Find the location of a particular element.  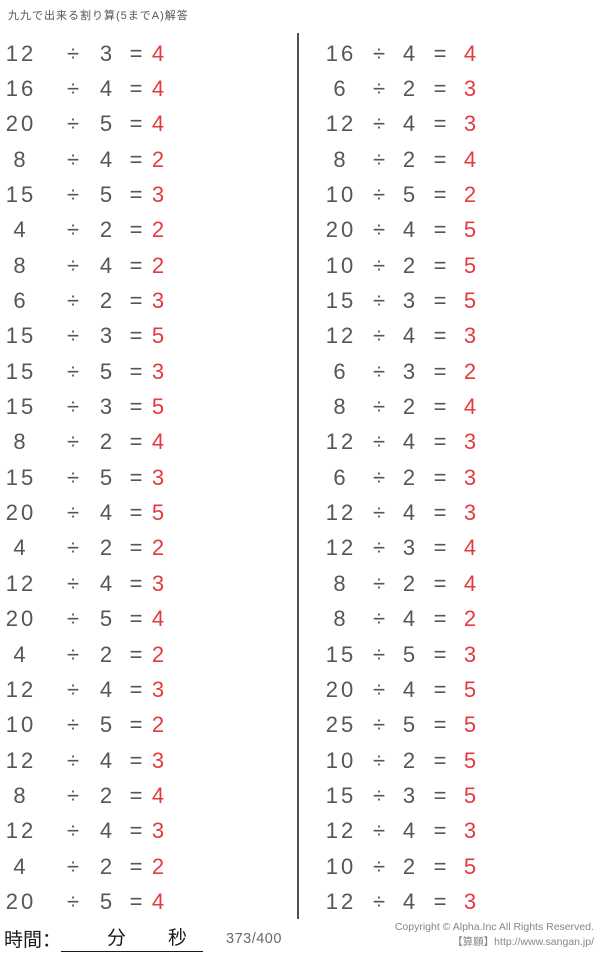

problem-row: 20 ÷ 4 = 5 is located at coordinates (148, 512).